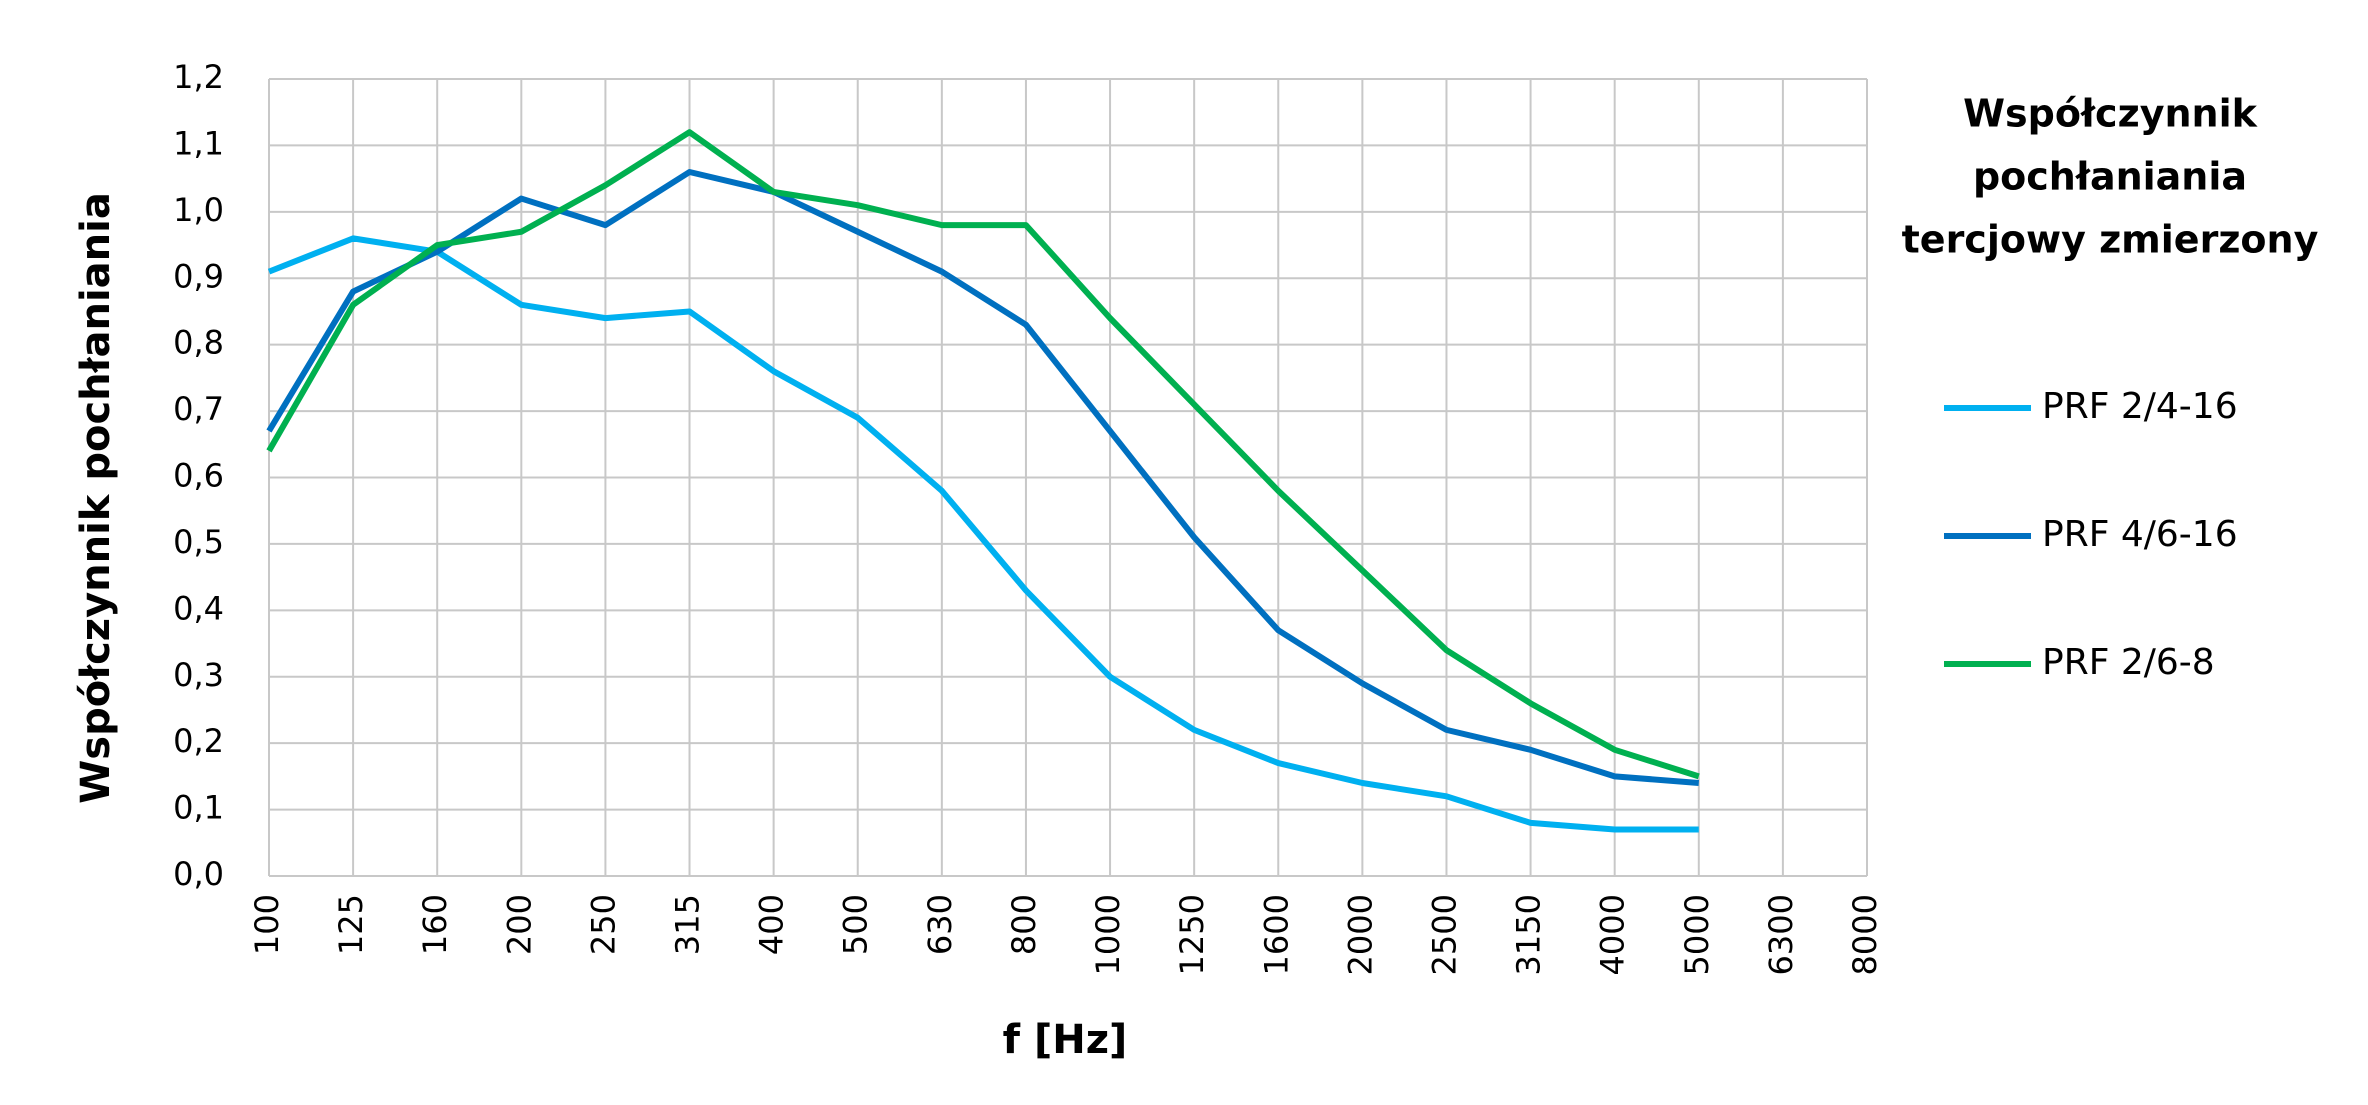 The width and height of the screenshot is (2368, 1105). Describe the element at coordinates (1697, 934) in the screenshot. I see `x-tick-label: 5000` at that location.